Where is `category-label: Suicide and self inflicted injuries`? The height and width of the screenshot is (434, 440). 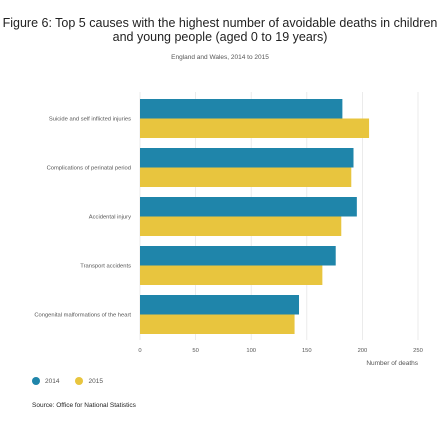 category-label: Suicide and self inflicted injuries is located at coordinates (90, 120).